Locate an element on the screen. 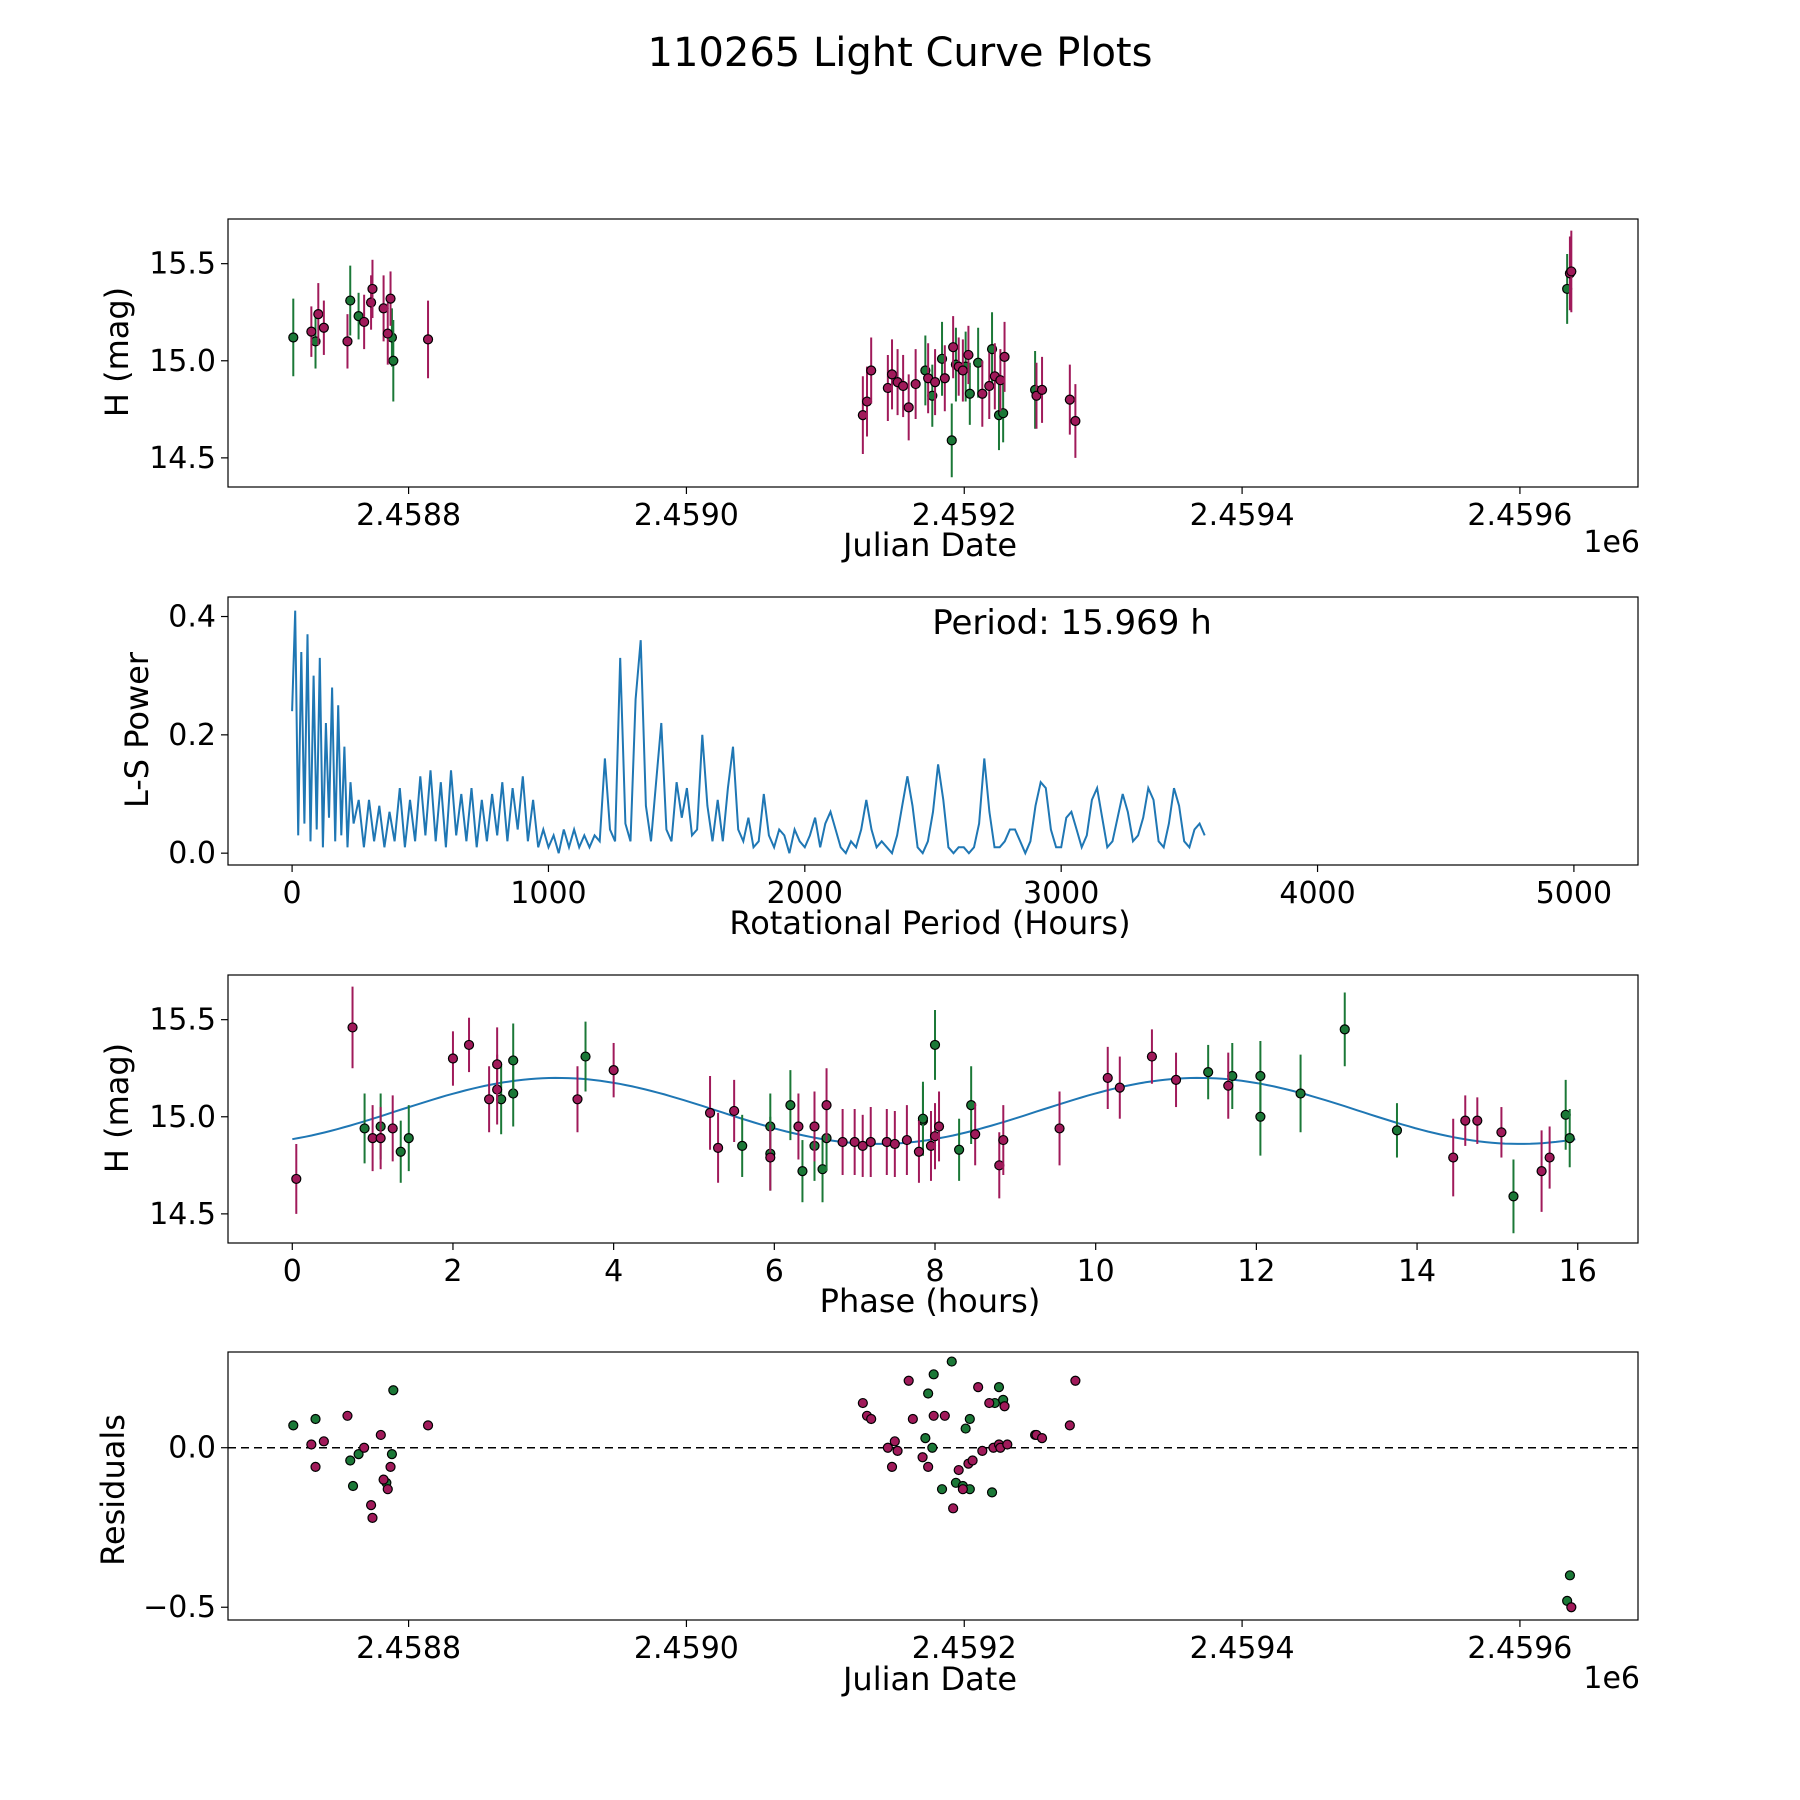  periodogram-x-tick-label: 2000 is located at coordinates (805, 893).